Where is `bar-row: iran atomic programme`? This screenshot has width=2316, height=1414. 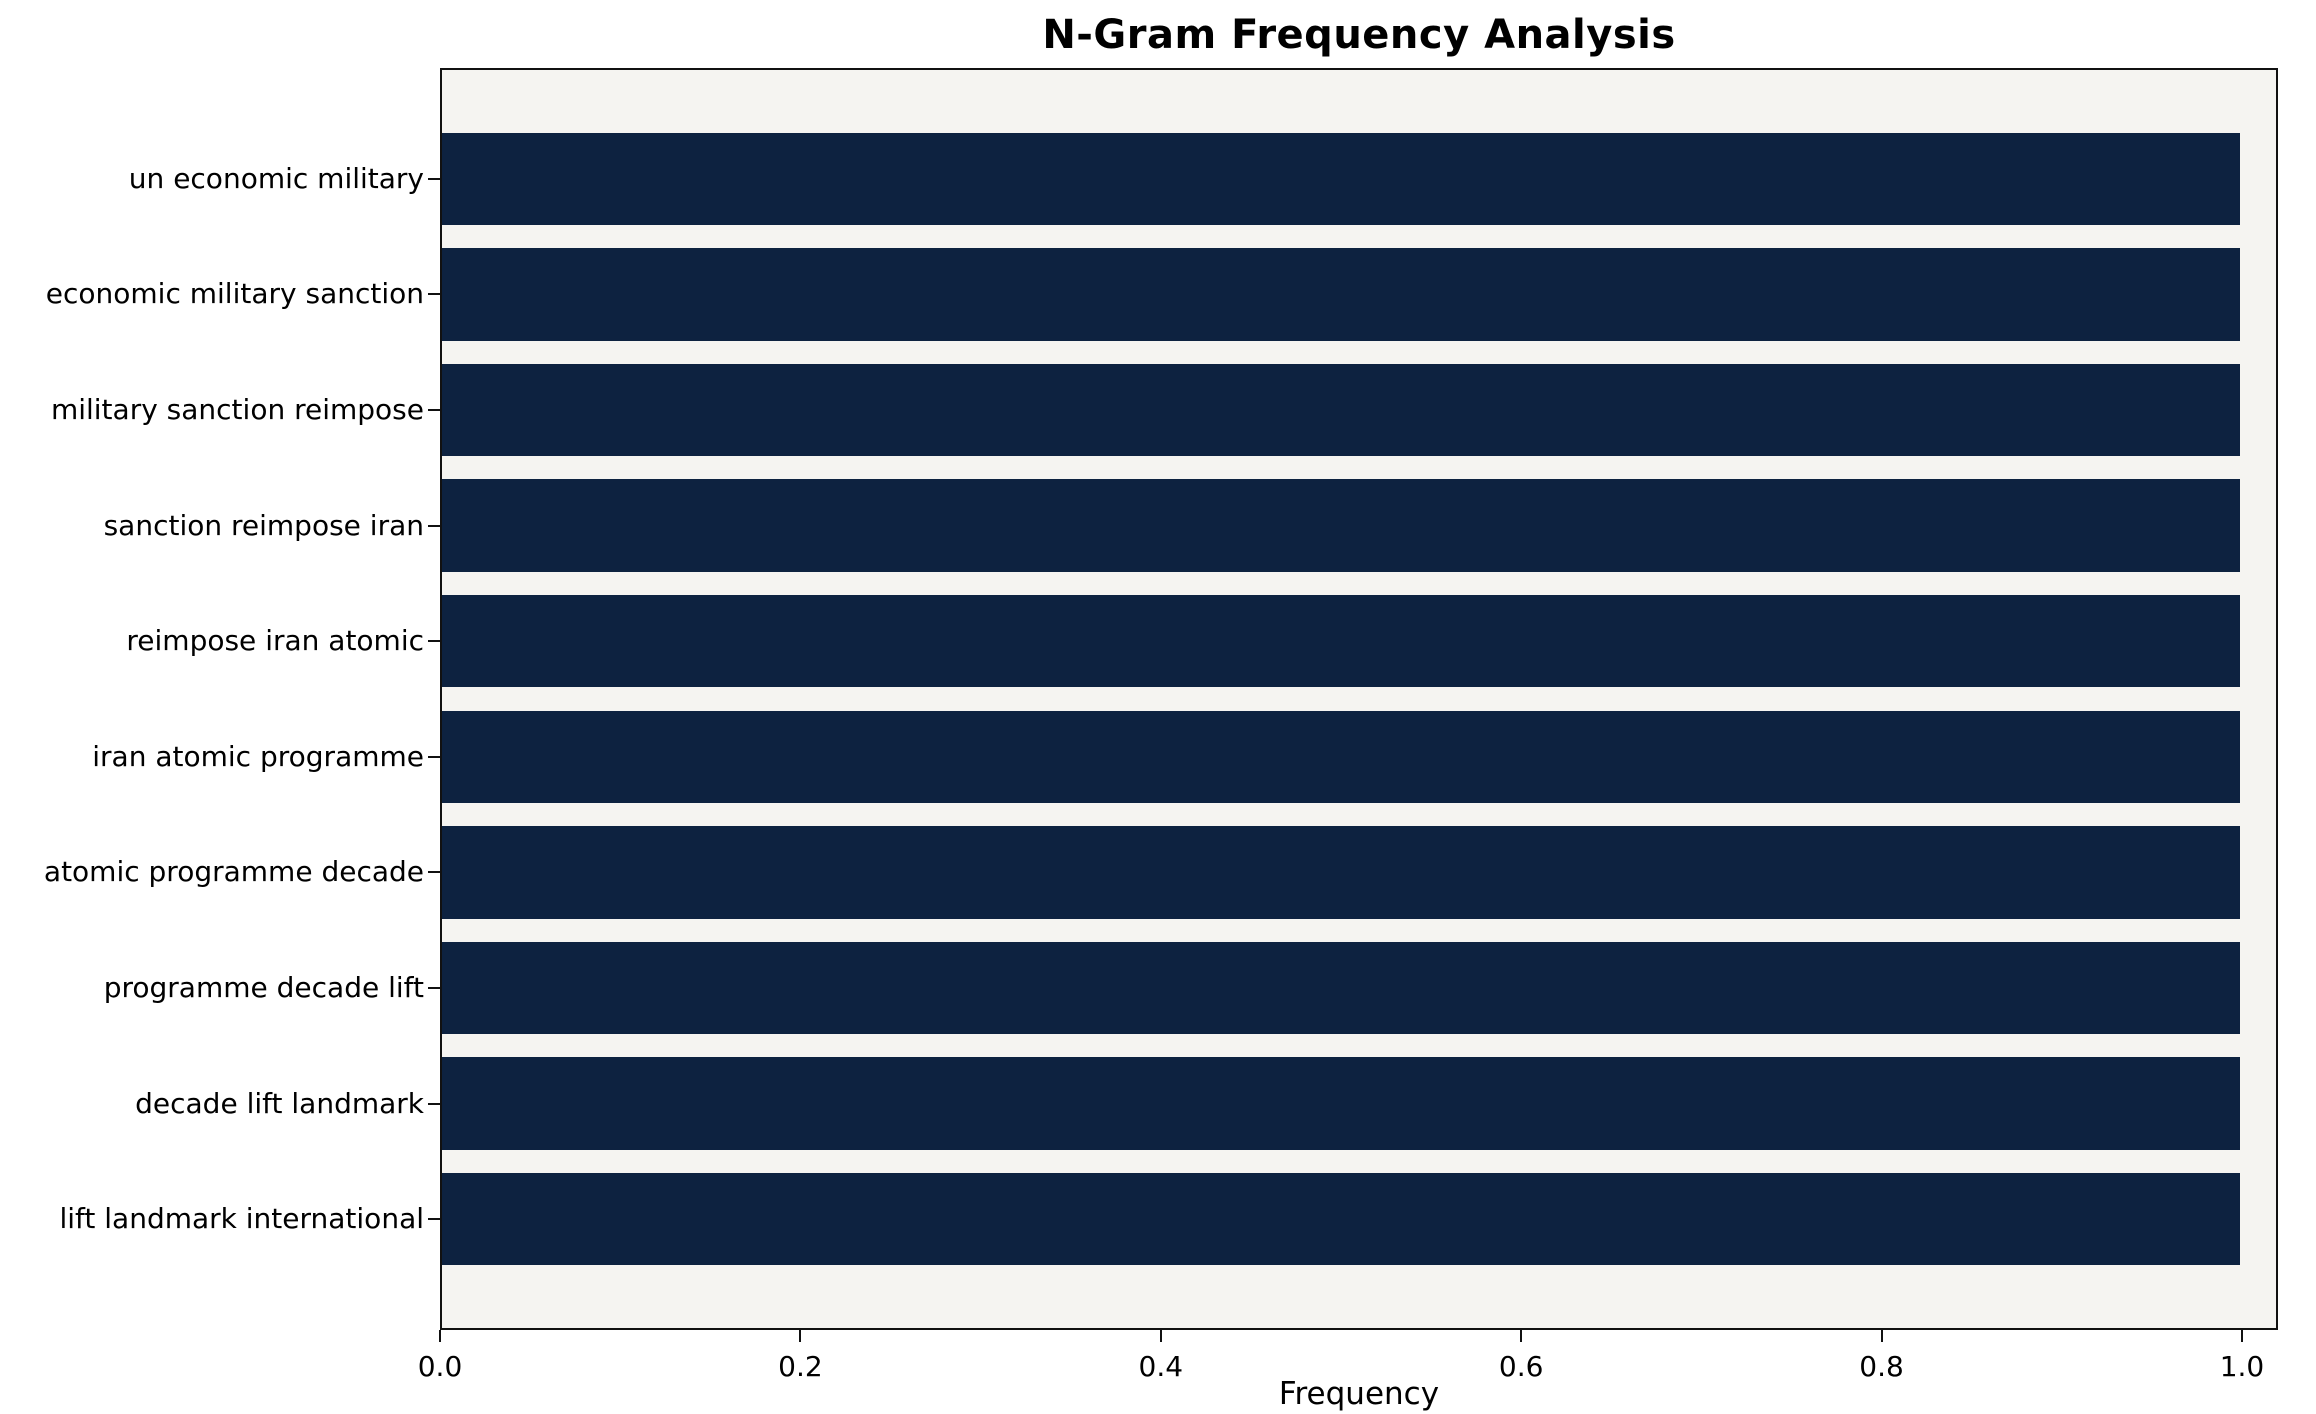 bar-row: iran atomic programme is located at coordinates (1184, 757).